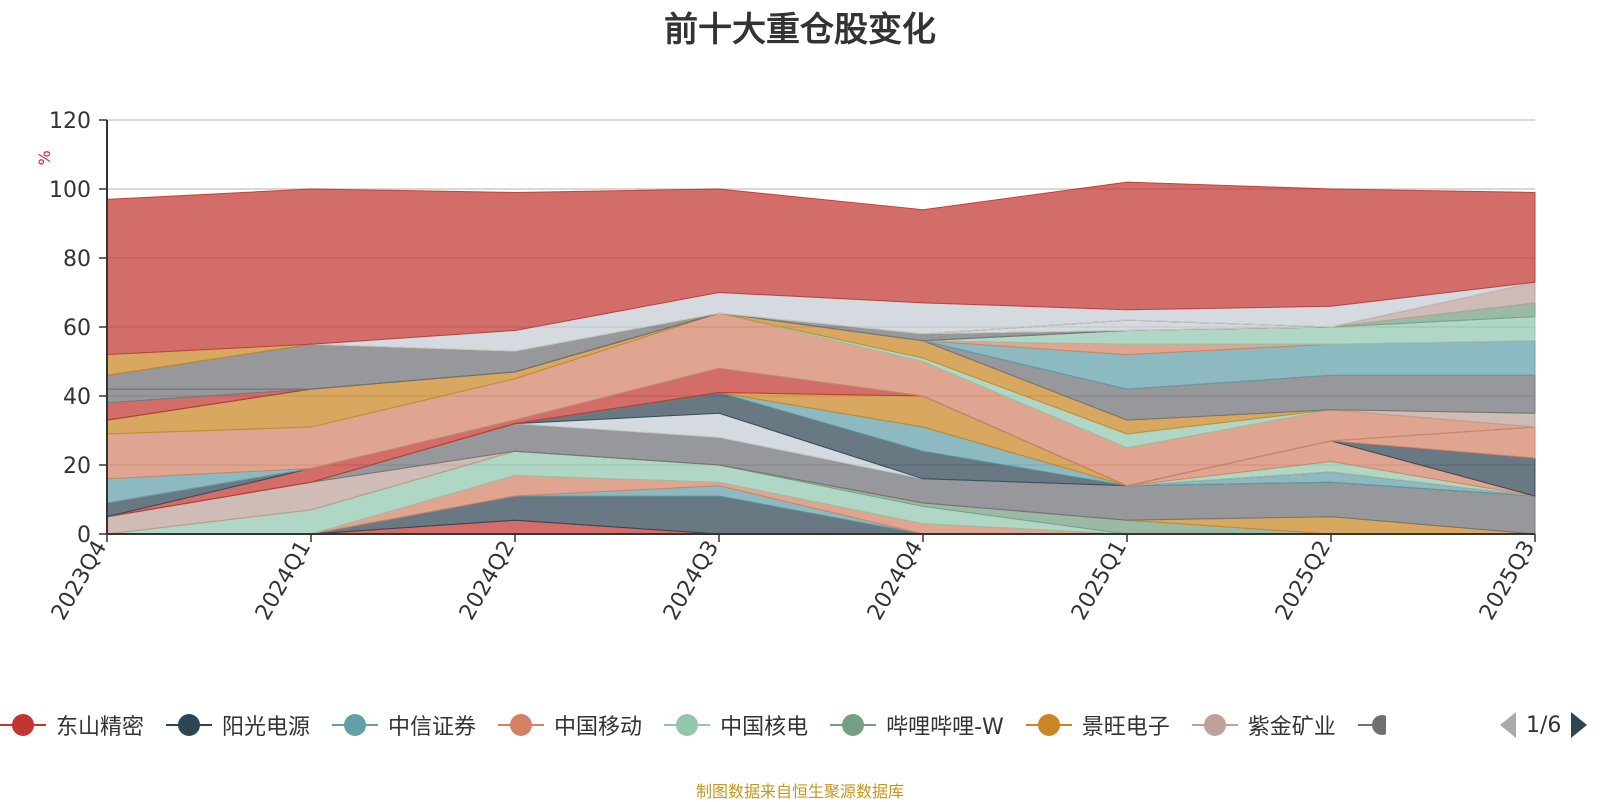 The width and height of the screenshot is (1600, 802). I want to click on legend-page-info: 1/6, so click(1544, 725).